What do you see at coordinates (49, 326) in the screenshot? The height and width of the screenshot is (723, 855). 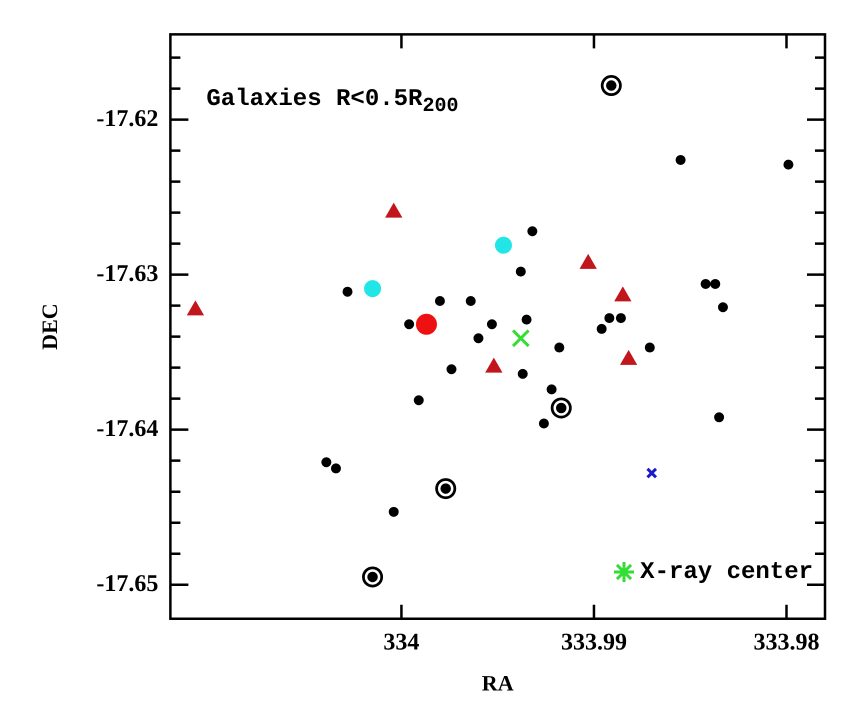 I see `y-axis-title: DEC` at bounding box center [49, 326].